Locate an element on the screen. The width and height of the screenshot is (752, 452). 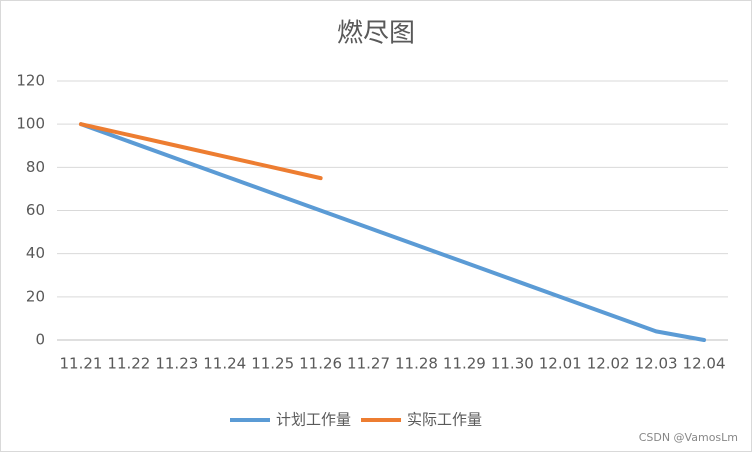
x-tick-label: 11.27 is located at coordinates (368, 364).